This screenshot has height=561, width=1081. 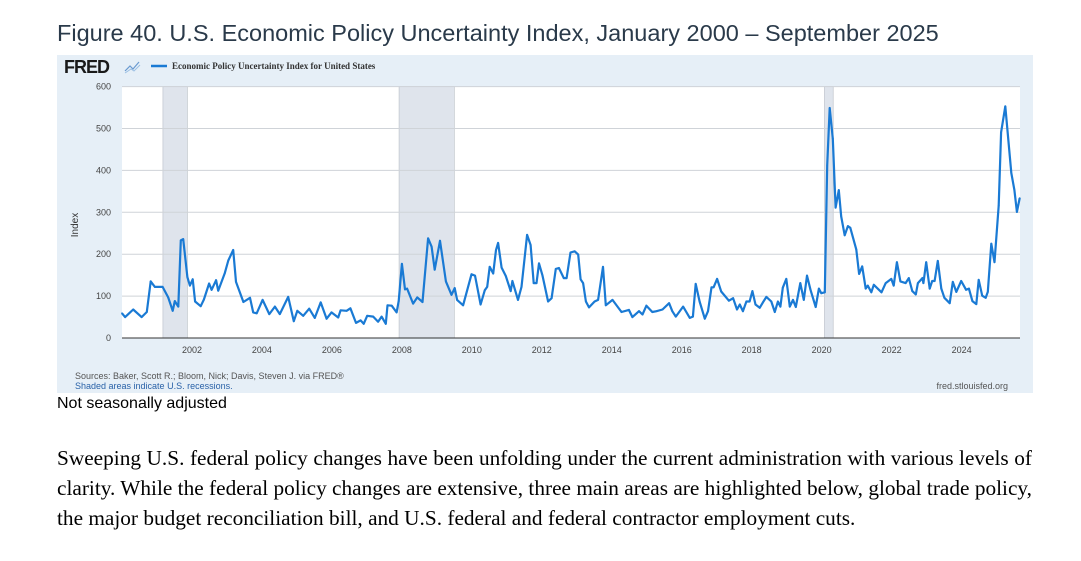 I want to click on x-tick-label: 2006, so click(x=332, y=350).